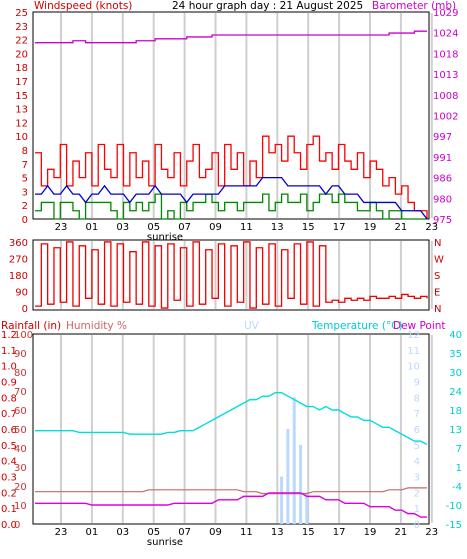  What do you see at coordinates (459, 468) in the screenshot?
I see `temperature-tick: 1` at bounding box center [459, 468].